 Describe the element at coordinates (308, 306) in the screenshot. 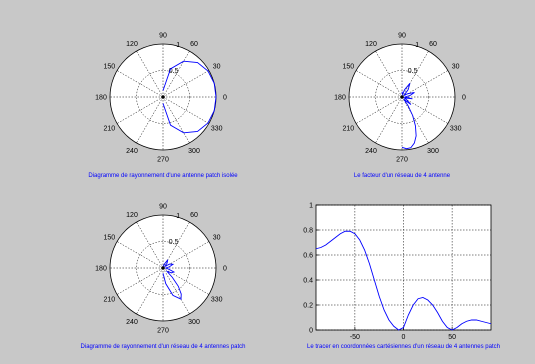

I see `y-tick-label: 0.2` at that location.